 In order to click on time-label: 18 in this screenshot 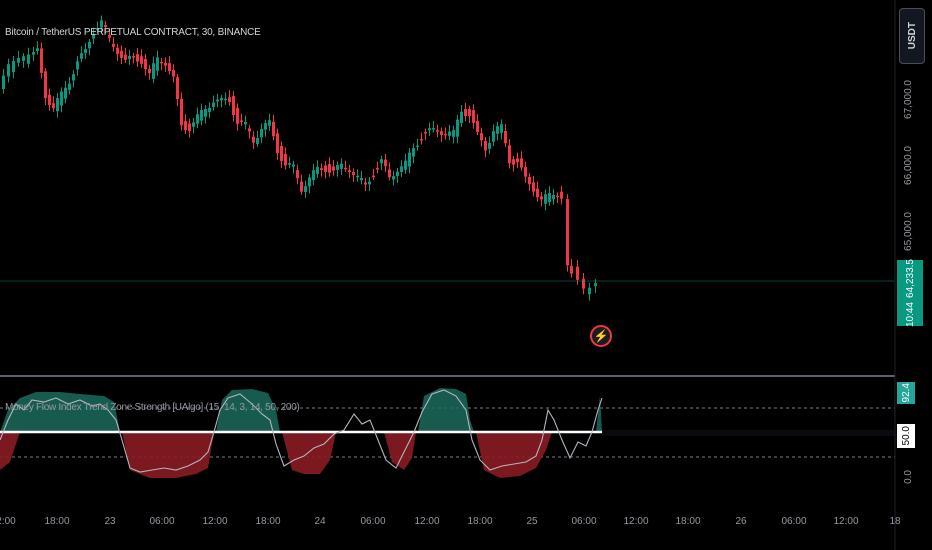, I will do `click(895, 521)`.